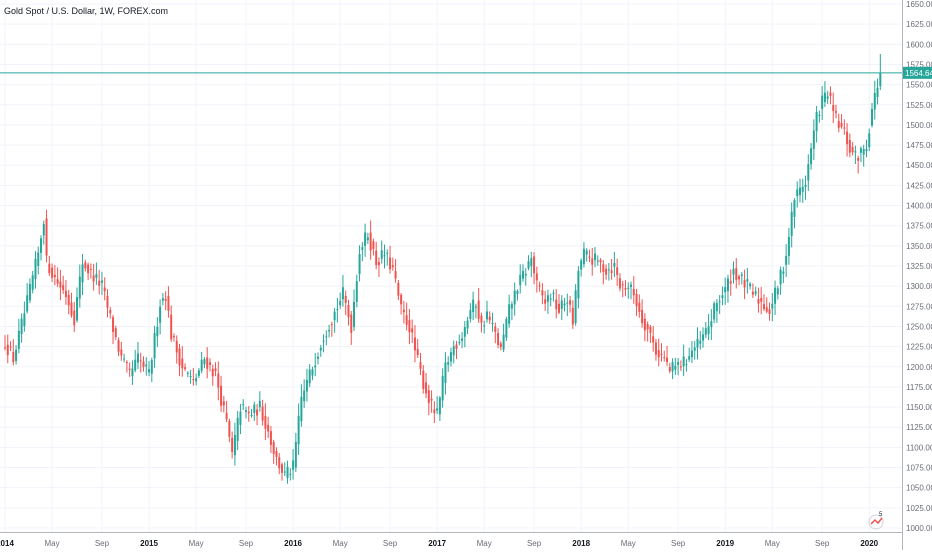  What do you see at coordinates (919, 427) in the screenshot?
I see `y-tick-label: 1125.00` at bounding box center [919, 427].